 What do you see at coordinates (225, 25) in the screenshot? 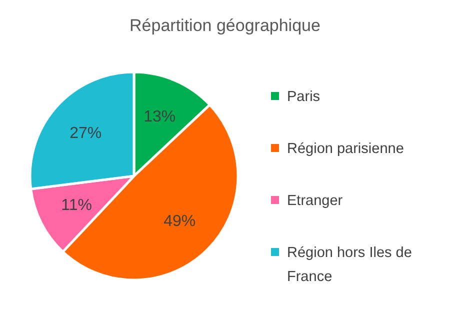
I see `chart-title: Répartition géographique` at bounding box center [225, 25].